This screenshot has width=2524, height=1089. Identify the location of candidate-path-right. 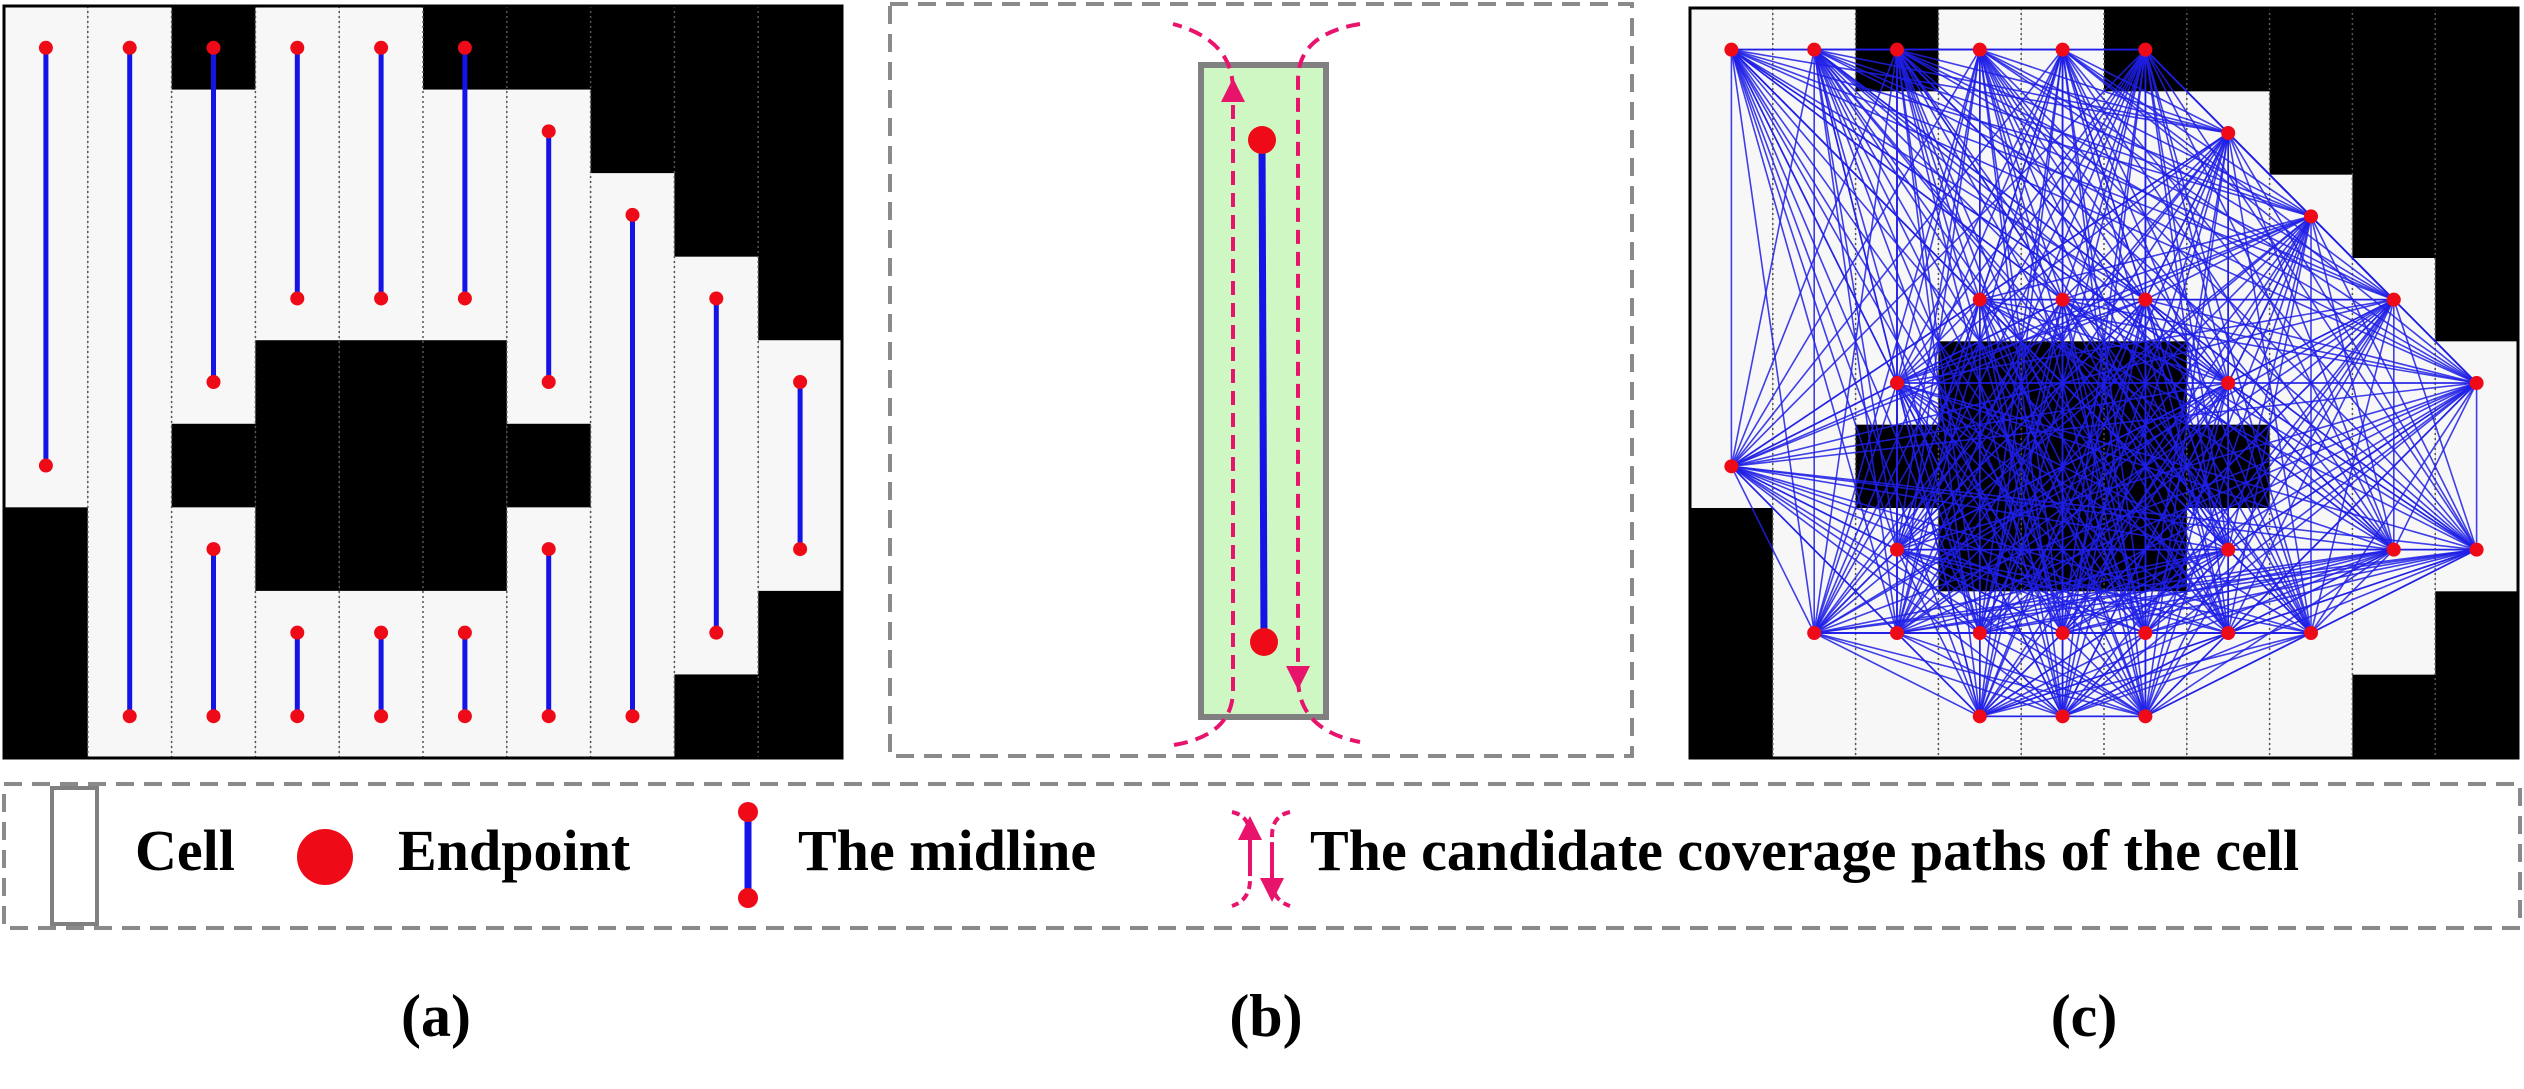
(1323, 356).